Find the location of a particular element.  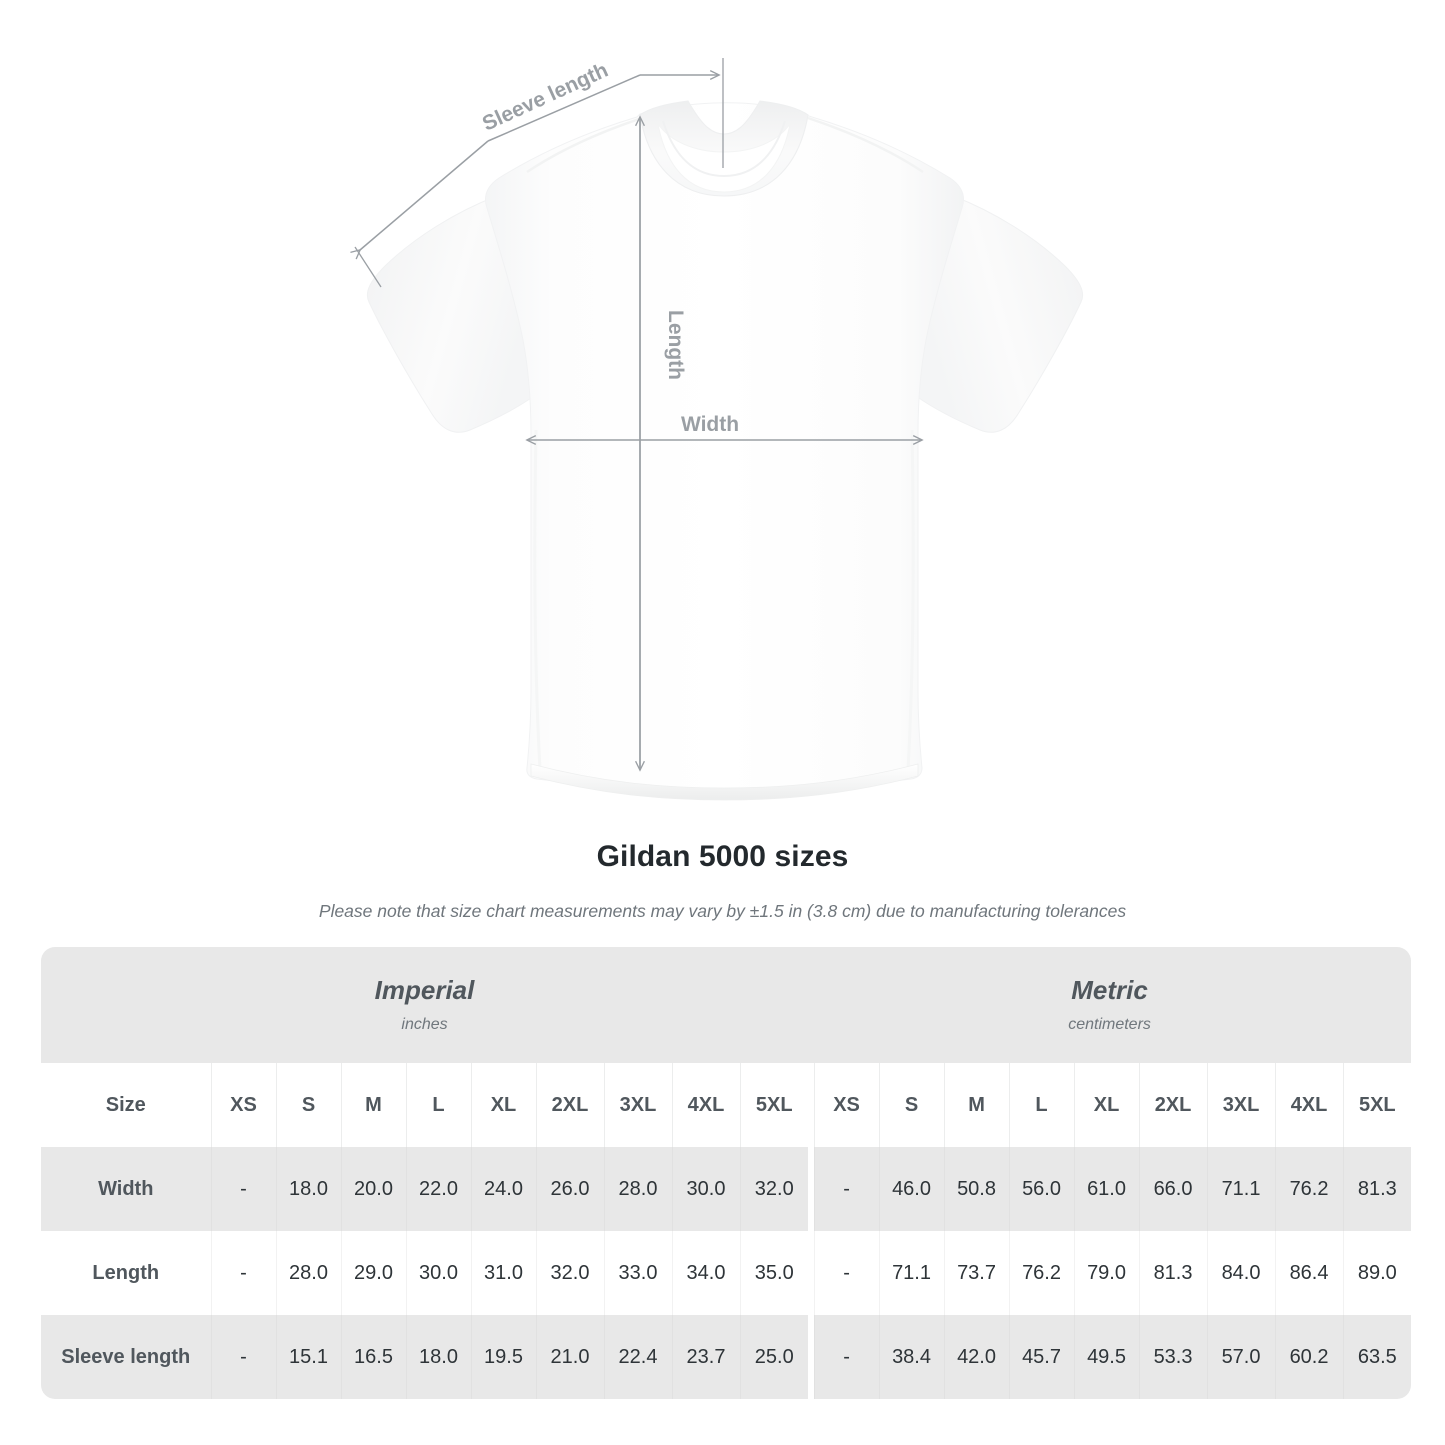

cell-sleeve-imperial-l: 18.0 is located at coordinates (438, 1357).